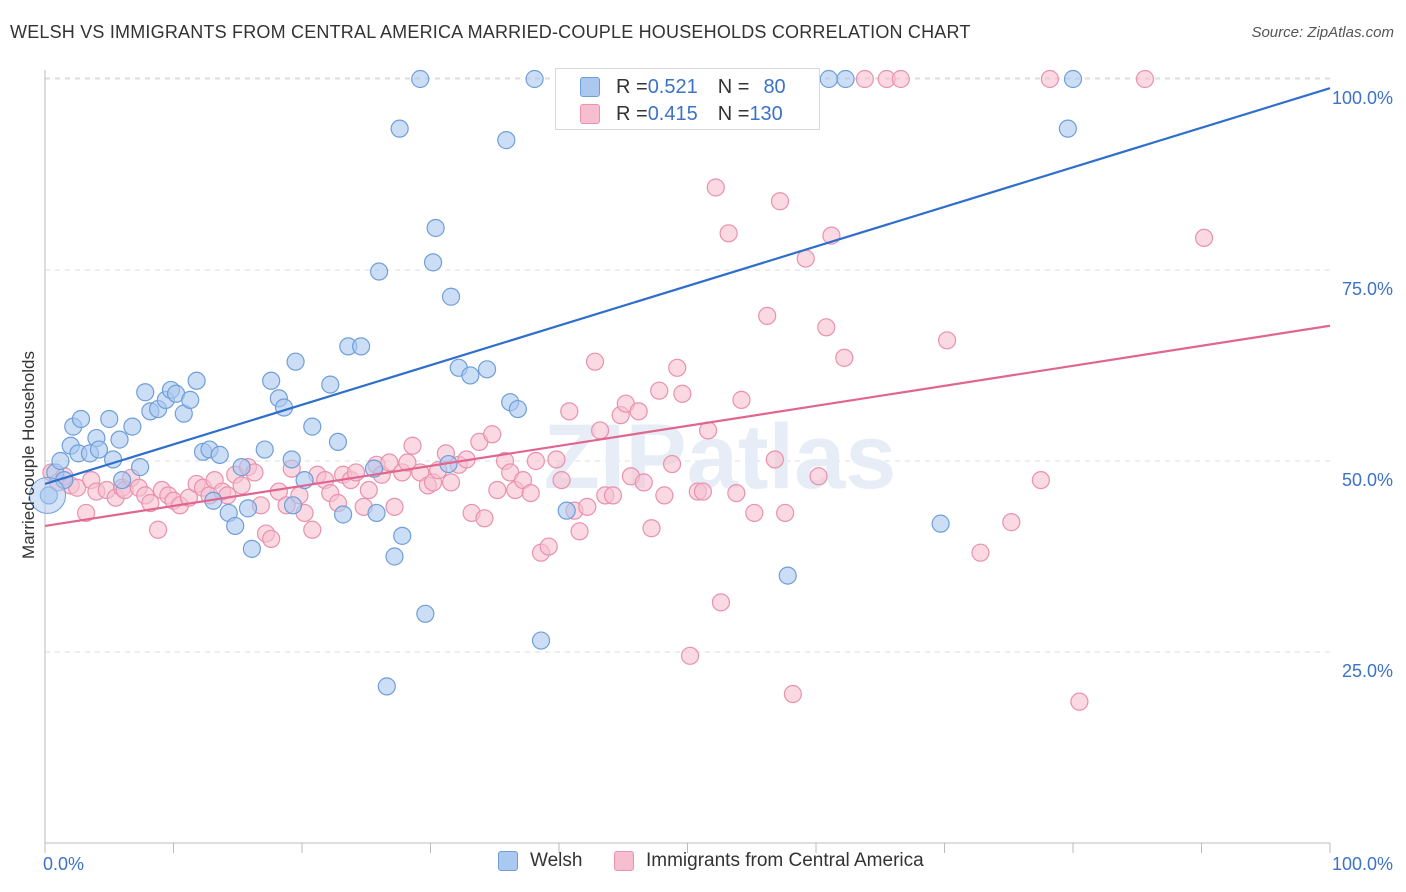  Describe the element at coordinates (766, 113) in the screenshot. I see `legend-n-value: 130` at that location.